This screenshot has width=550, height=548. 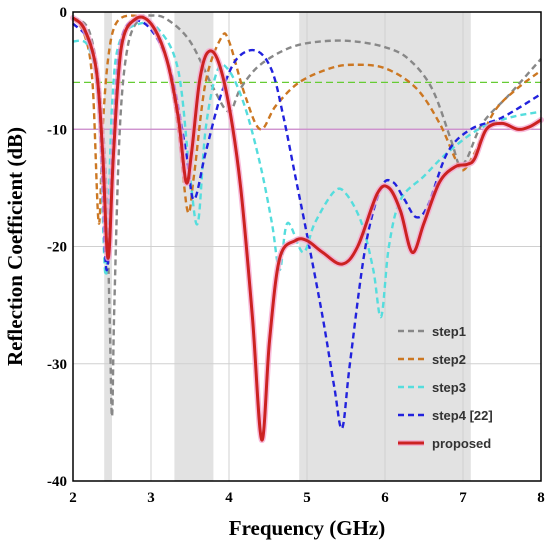 What do you see at coordinates (151, 498) in the screenshot?
I see `x-tick-label-1: 3` at bounding box center [151, 498].